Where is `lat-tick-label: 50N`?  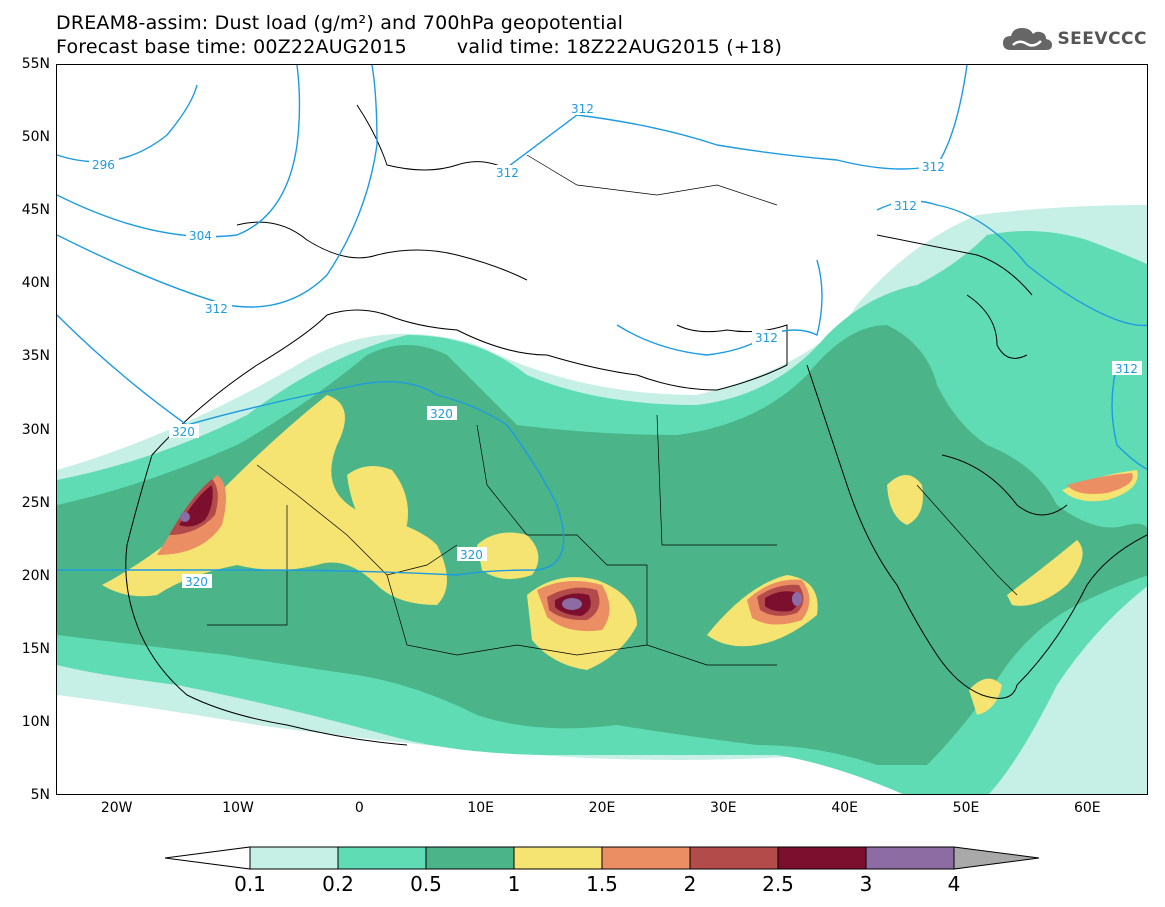 lat-tick-label: 50N is located at coordinates (35, 137).